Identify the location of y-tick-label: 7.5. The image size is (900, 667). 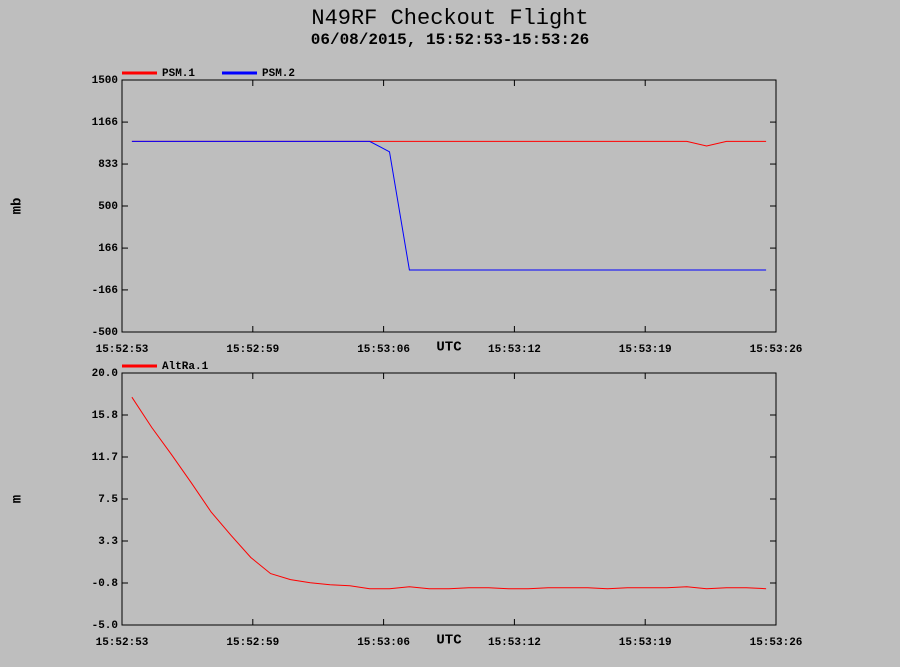
(108, 500).